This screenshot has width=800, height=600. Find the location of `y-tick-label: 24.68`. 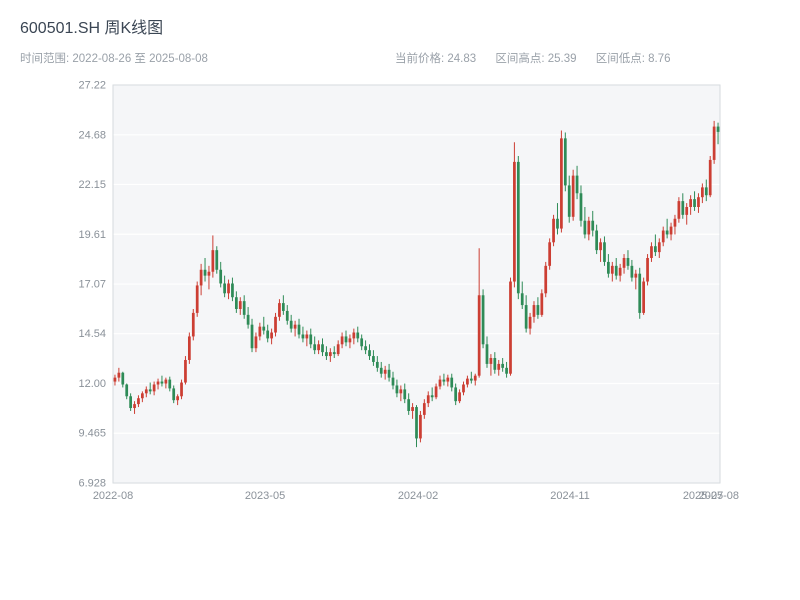

y-tick-label: 24.68 is located at coordinates (92, 135).